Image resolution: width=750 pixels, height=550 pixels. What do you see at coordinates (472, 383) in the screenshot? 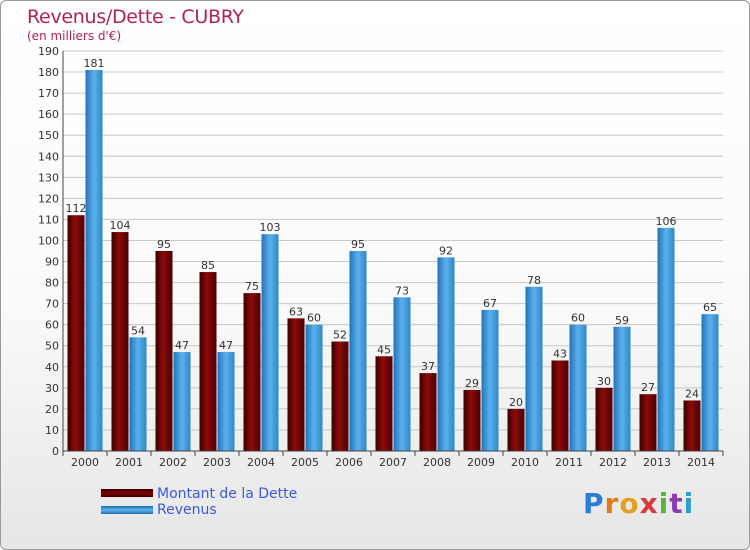
I see `data-label-dette: 29` at bounding box center [472, 383].